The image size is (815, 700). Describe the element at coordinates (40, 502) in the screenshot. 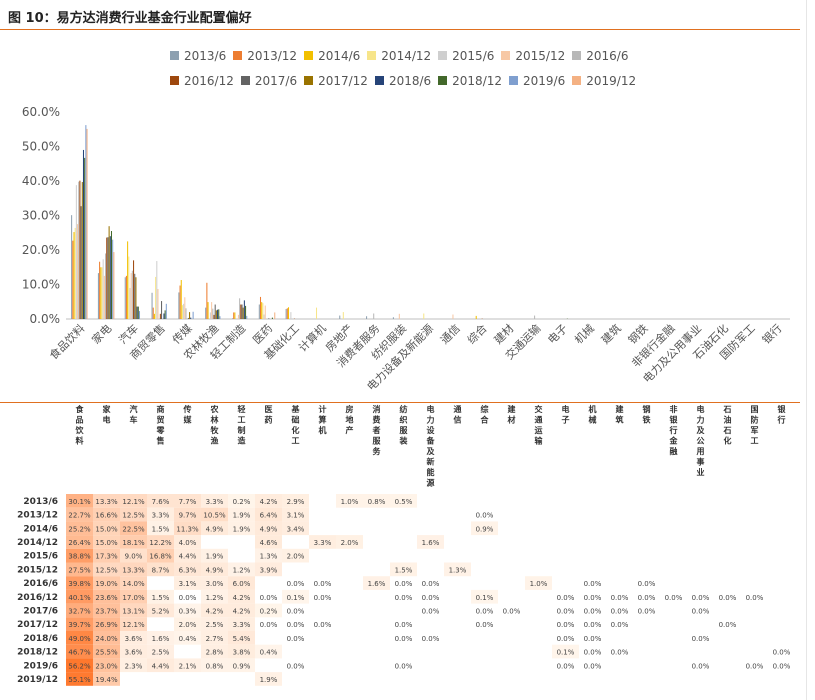

I see `row-label: 2013/6` at that location.